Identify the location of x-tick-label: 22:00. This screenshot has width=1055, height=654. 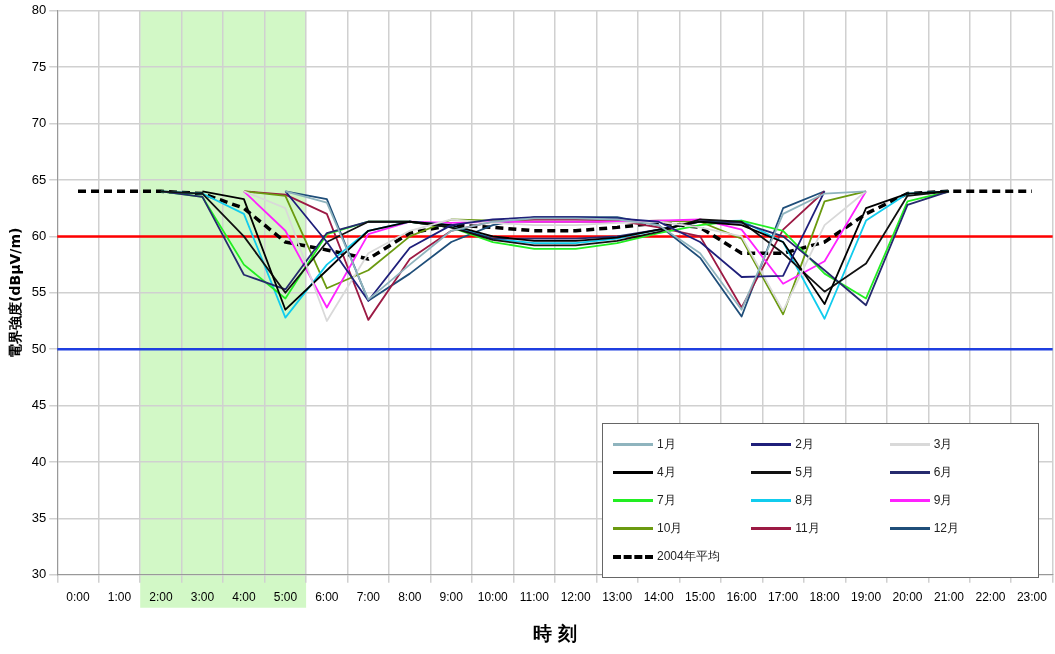
(990, 597).